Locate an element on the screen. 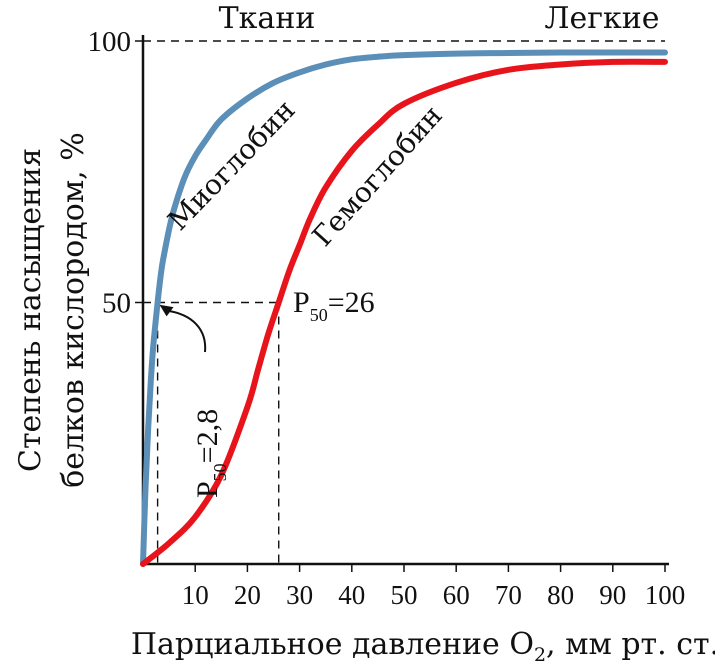  annotation-hb-p50-sub: 50 is located at coordinates (319, 315).